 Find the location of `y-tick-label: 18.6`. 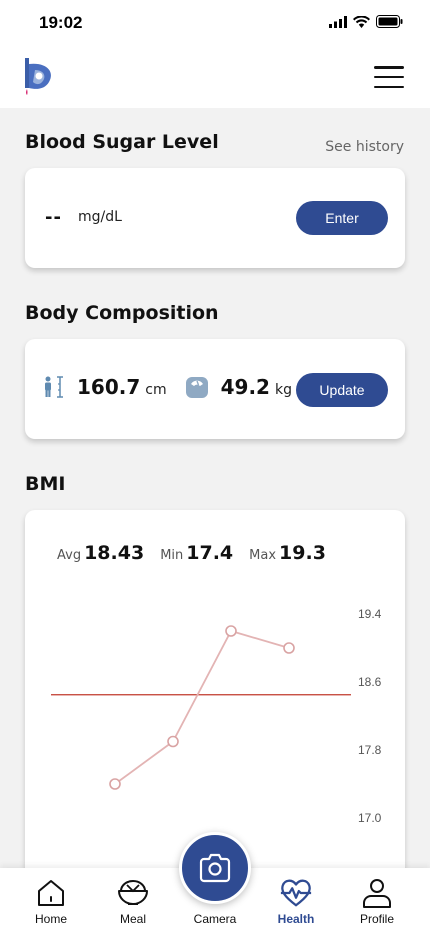

y-tick-label: 18.6 is located at coordinates (370, 682).